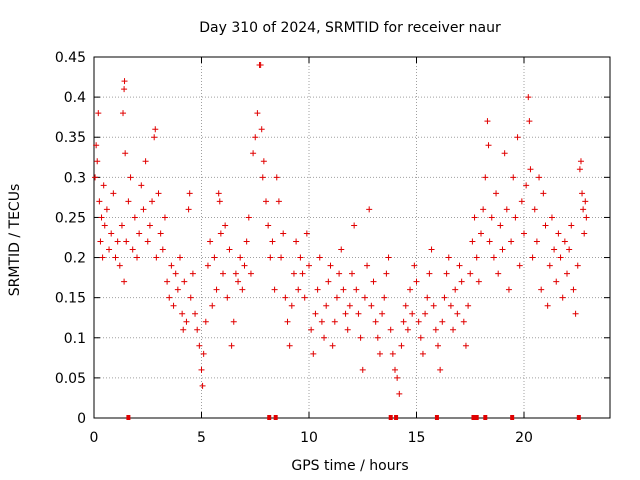  Describe the element at coordinates (81, 419) in the screenshot. I see `y-tick-label: 0` at that location.